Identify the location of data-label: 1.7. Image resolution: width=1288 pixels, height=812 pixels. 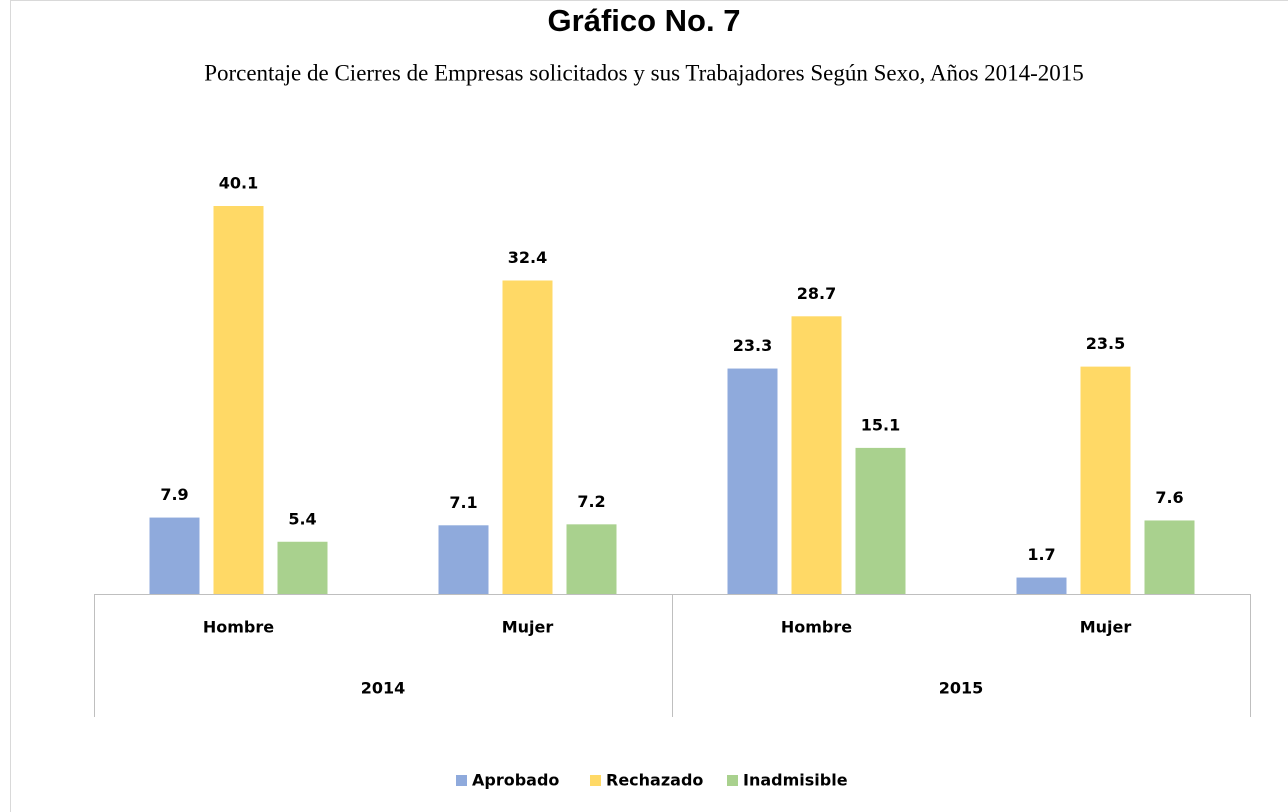
(1041, 554).